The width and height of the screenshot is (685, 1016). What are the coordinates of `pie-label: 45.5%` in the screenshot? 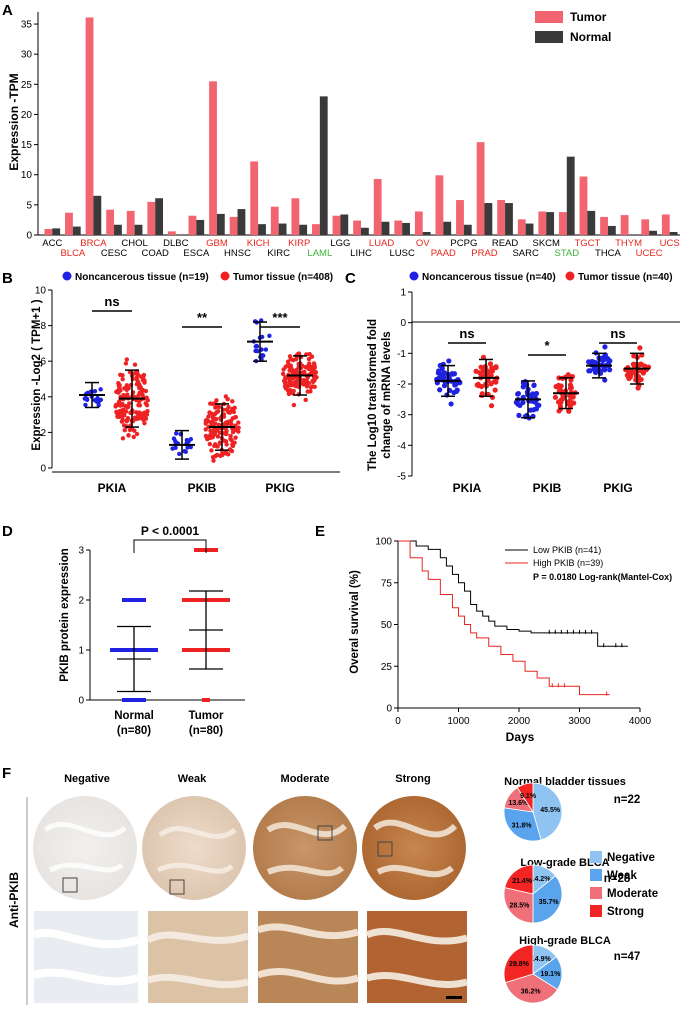 It's located at (550, 810).